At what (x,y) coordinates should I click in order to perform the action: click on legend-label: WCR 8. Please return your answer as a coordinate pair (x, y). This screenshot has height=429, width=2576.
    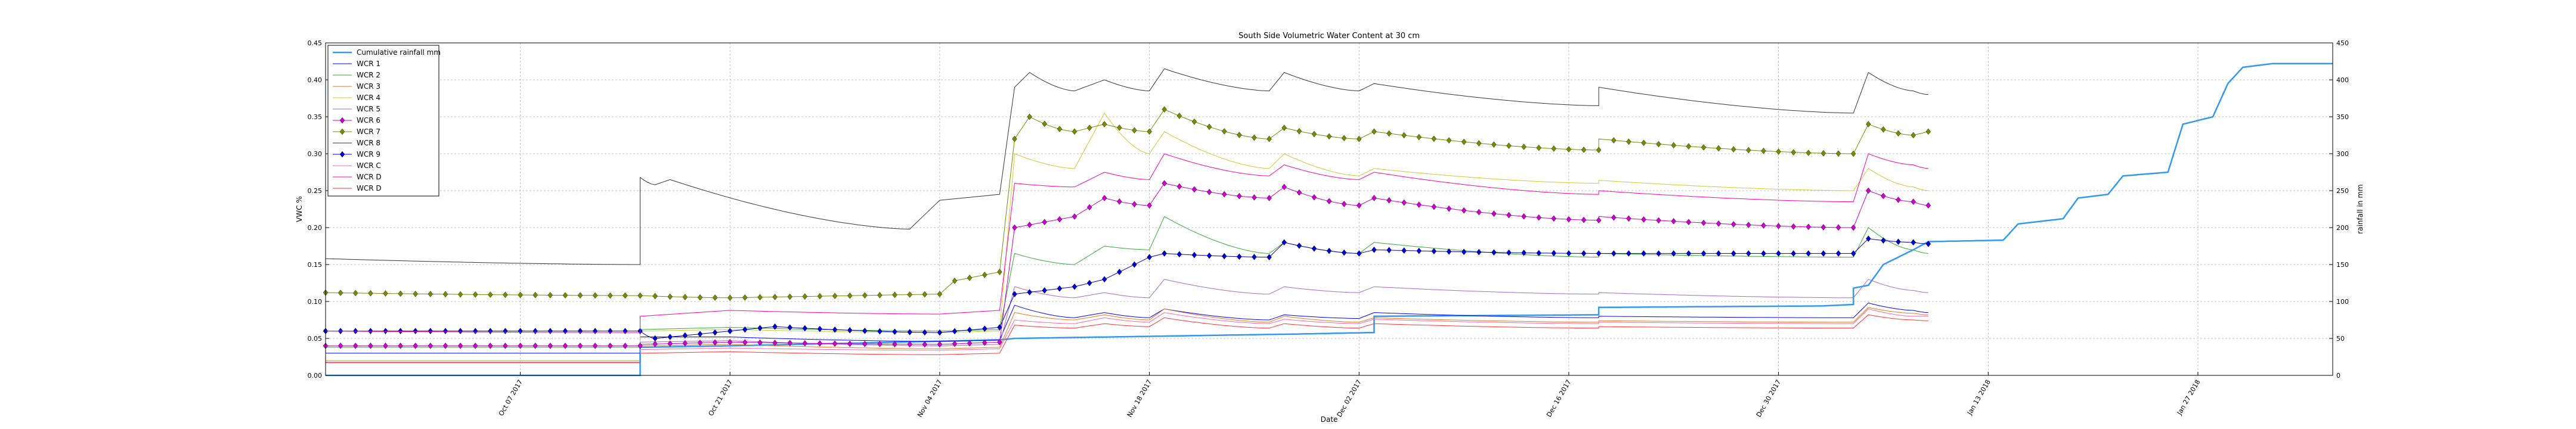
    Looking at the image, I should click on (368, 143).